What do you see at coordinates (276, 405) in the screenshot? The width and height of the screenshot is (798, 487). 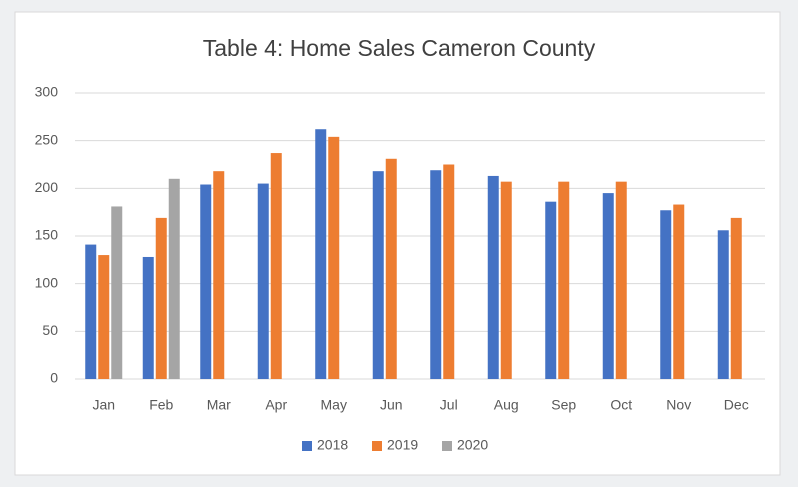 I see `x-tick-label: Apr` at bounding box center [276, 405].